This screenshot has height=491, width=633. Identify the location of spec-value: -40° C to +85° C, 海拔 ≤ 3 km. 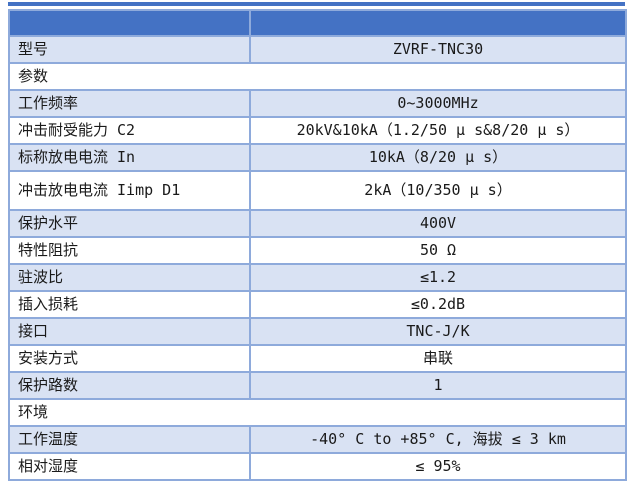
(438, 439).